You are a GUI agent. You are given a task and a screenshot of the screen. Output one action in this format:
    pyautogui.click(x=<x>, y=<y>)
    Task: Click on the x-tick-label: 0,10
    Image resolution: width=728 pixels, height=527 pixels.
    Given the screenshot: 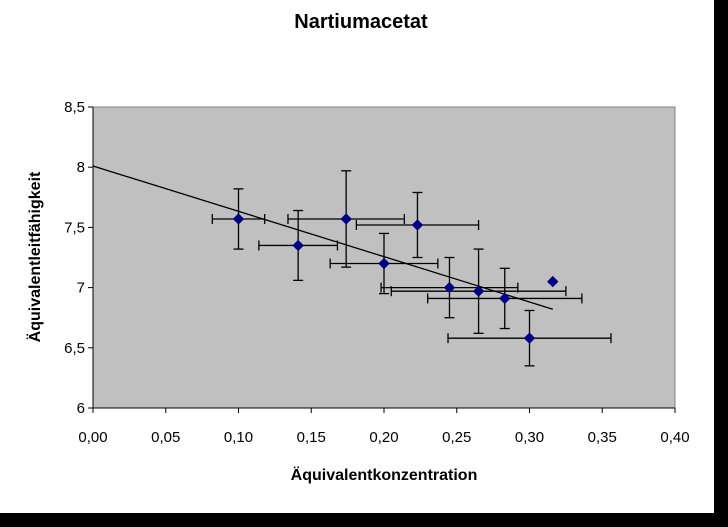 What is the action you would take?
    pyautogui.click(x=238, y=437)
    